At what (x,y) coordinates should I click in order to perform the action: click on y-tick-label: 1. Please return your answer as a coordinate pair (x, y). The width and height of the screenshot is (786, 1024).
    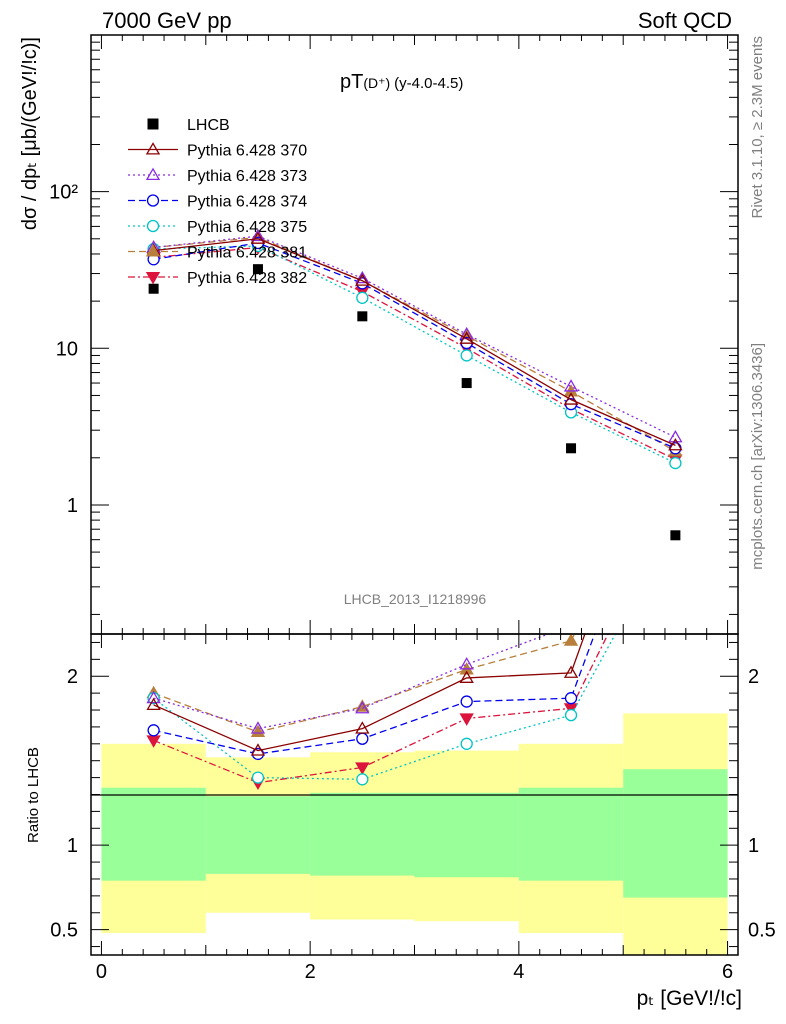
    Looking at the image, I should click on (72, 506).